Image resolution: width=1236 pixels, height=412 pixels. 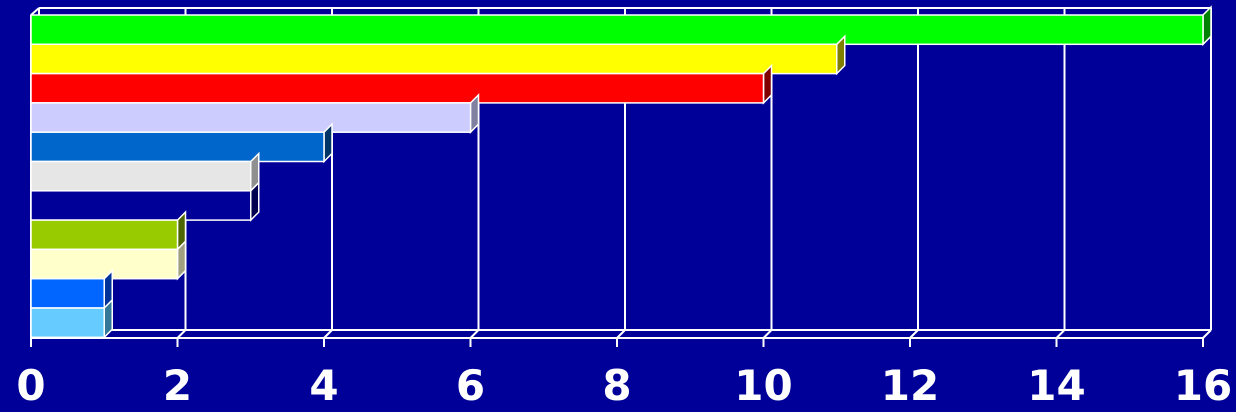 What do you see at coordinates (67, 323) in the screenshot?
I see `bar-11-front` at bounding box center [67, 323].